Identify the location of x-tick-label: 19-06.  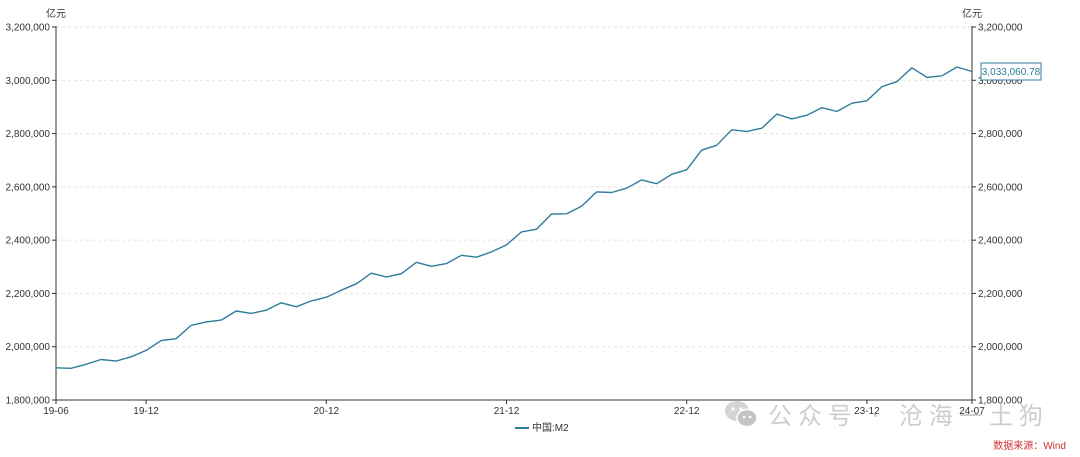
(56, 411).